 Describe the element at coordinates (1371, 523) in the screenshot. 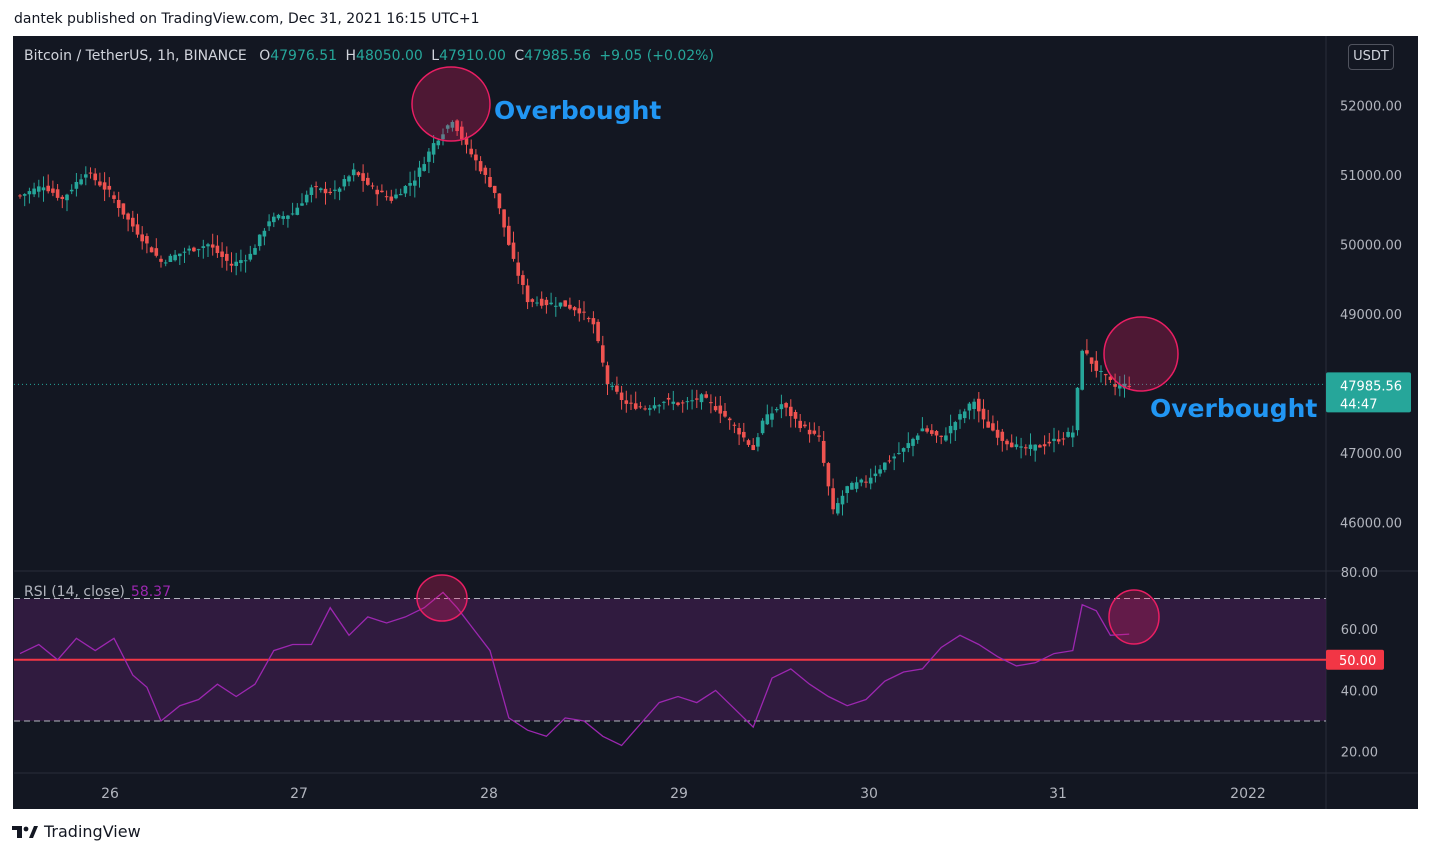

I see `price-axis-tick-label: 46000.00` at that location.